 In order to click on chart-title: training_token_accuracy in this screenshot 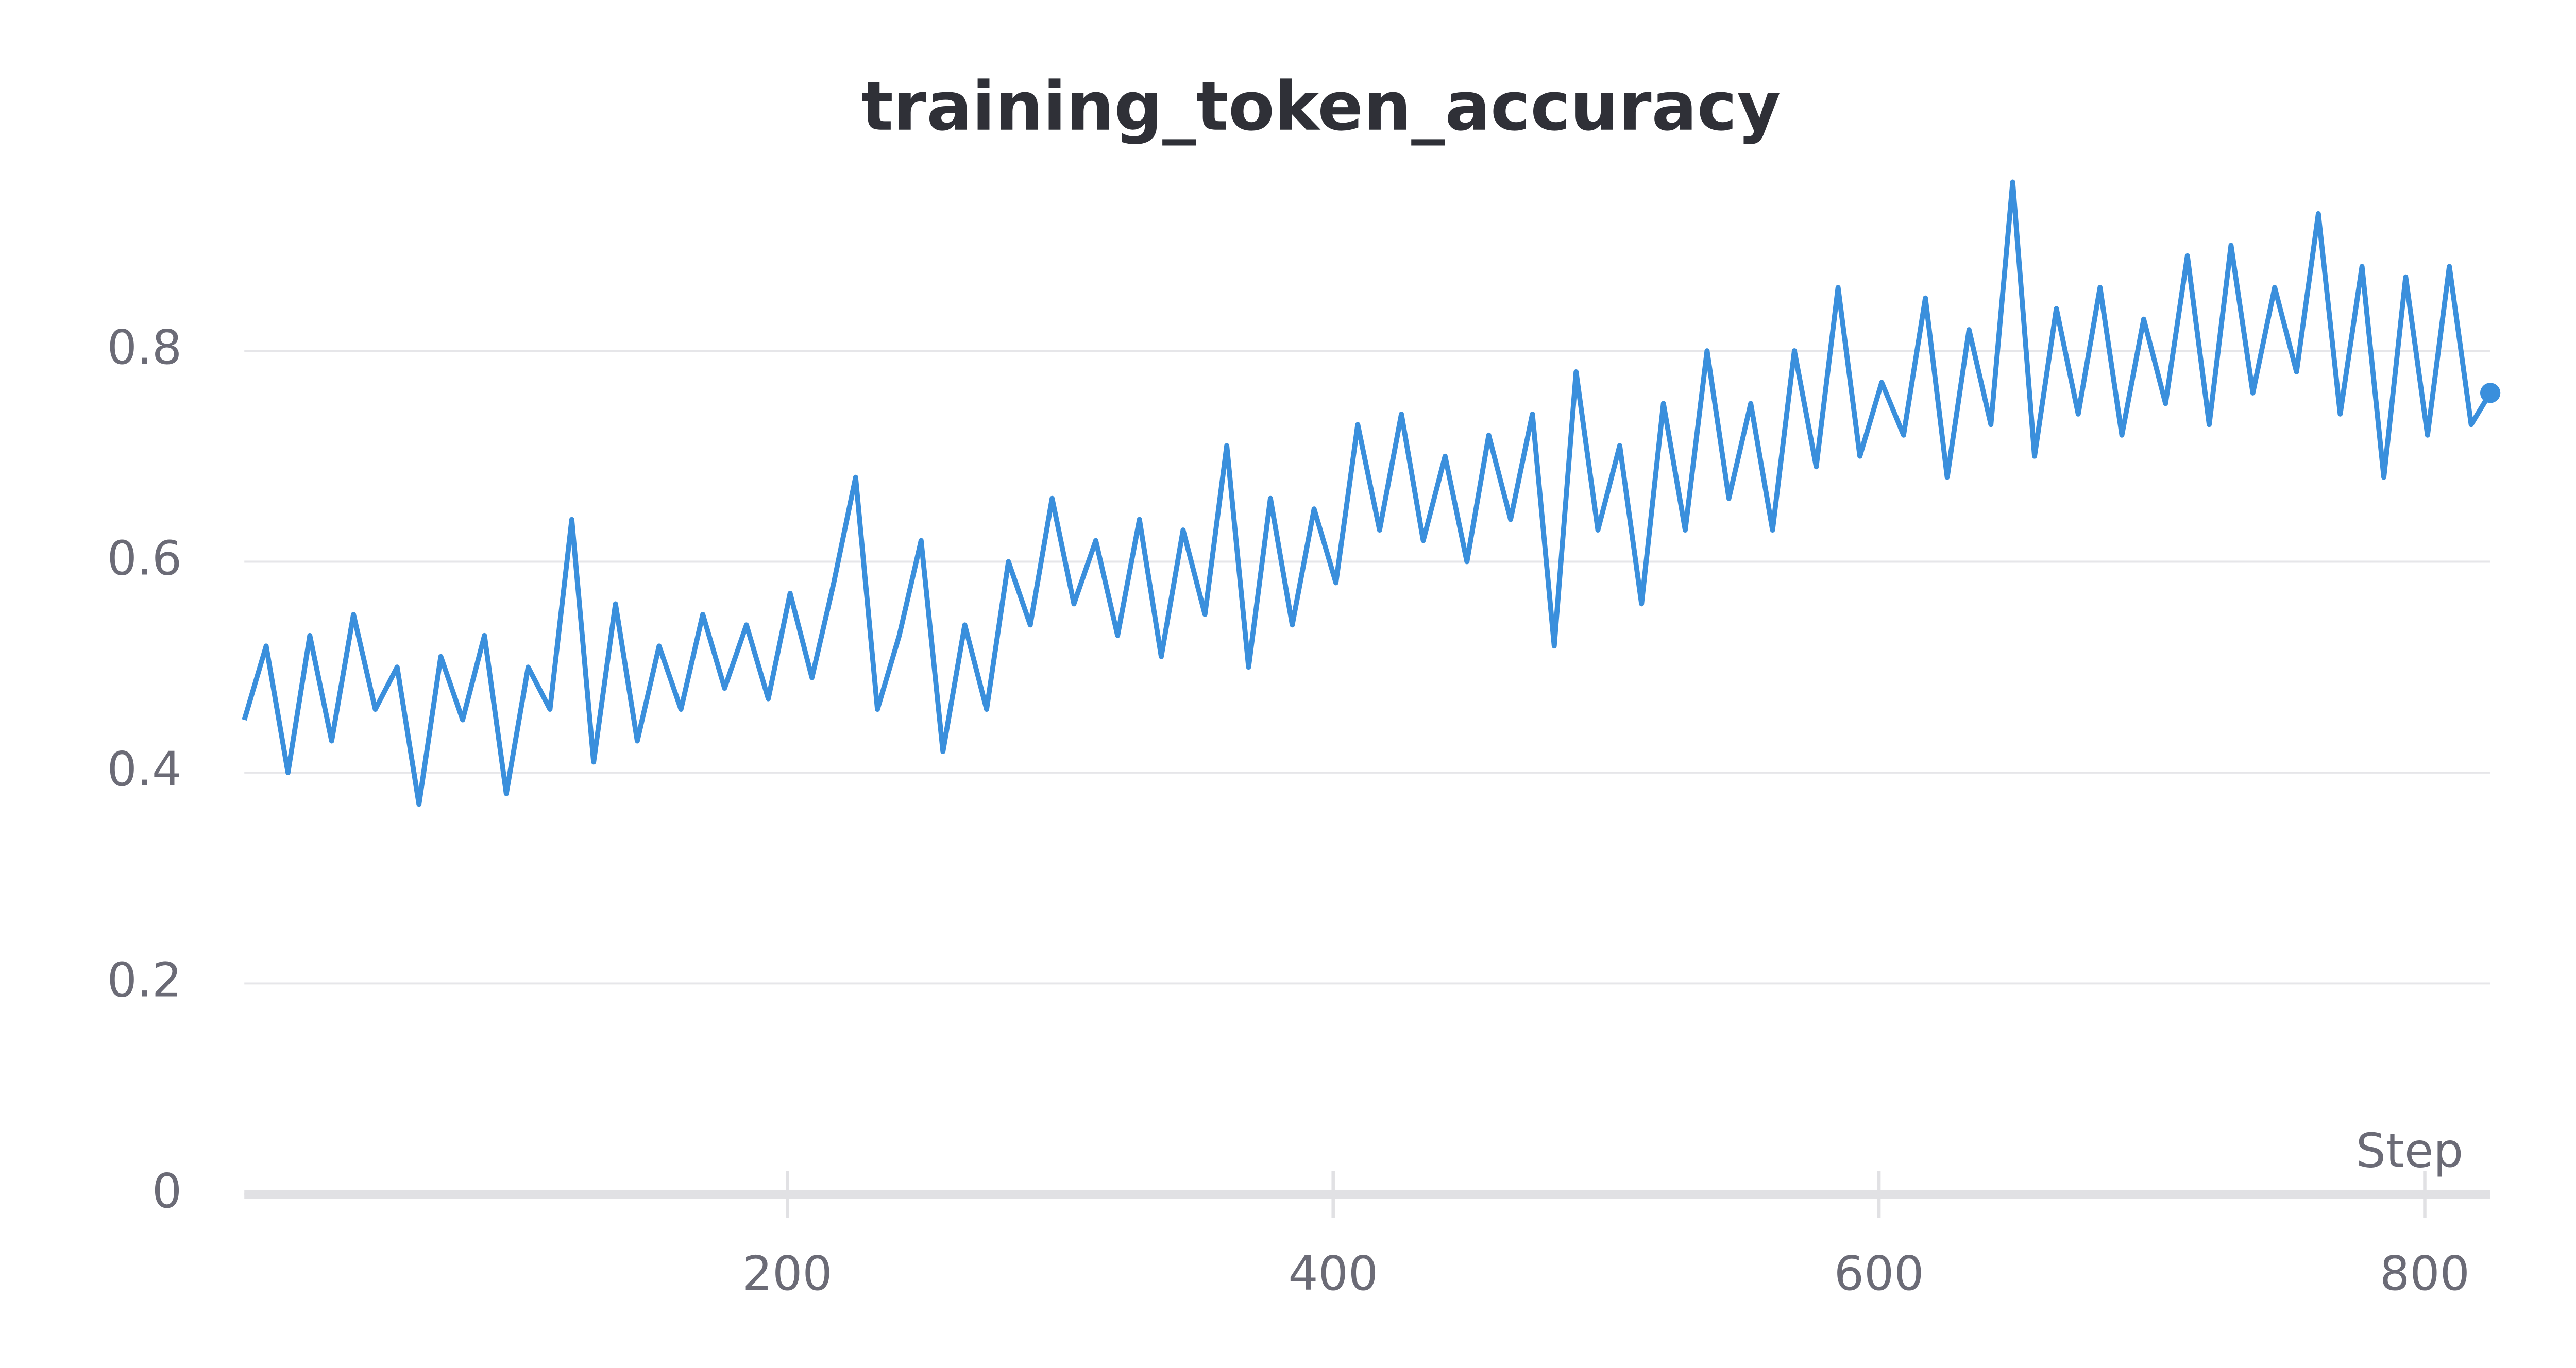, I will do `click(1321, 106)`.